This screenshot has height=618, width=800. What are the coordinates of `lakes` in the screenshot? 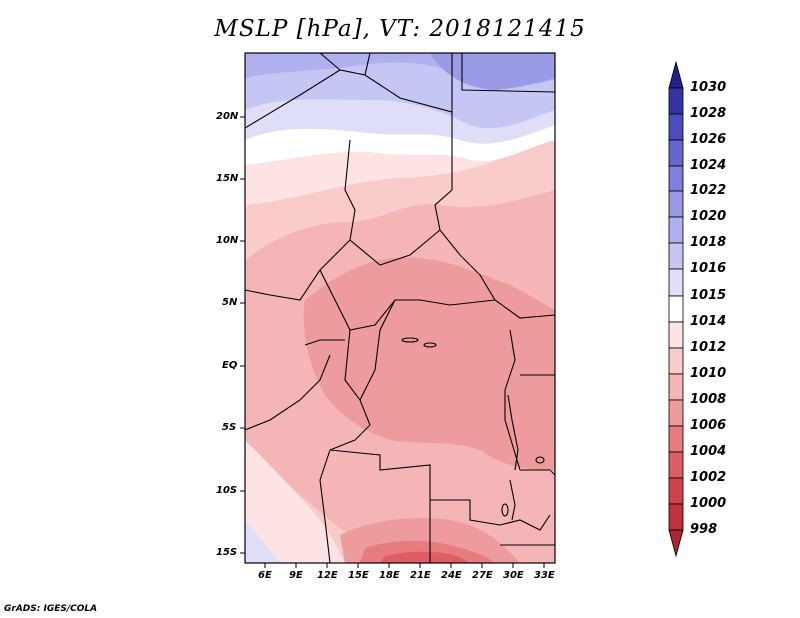 It's located at (473, 429).